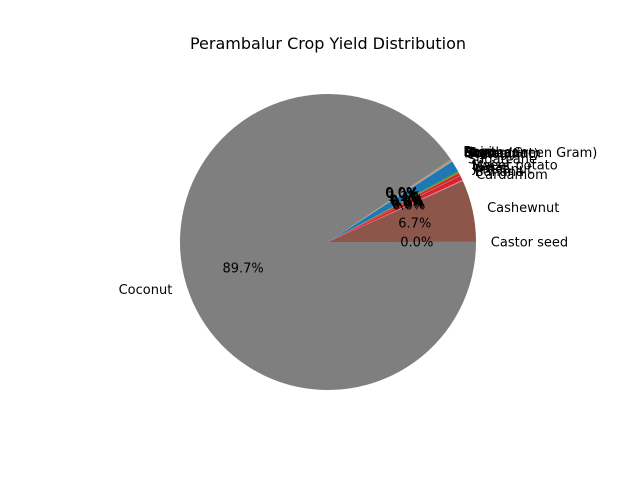  What do you see at coordinates (414, 224) in the screenshot?
I see `slice-pct-label-1: 6.7%` at bounding box center [414, 224].